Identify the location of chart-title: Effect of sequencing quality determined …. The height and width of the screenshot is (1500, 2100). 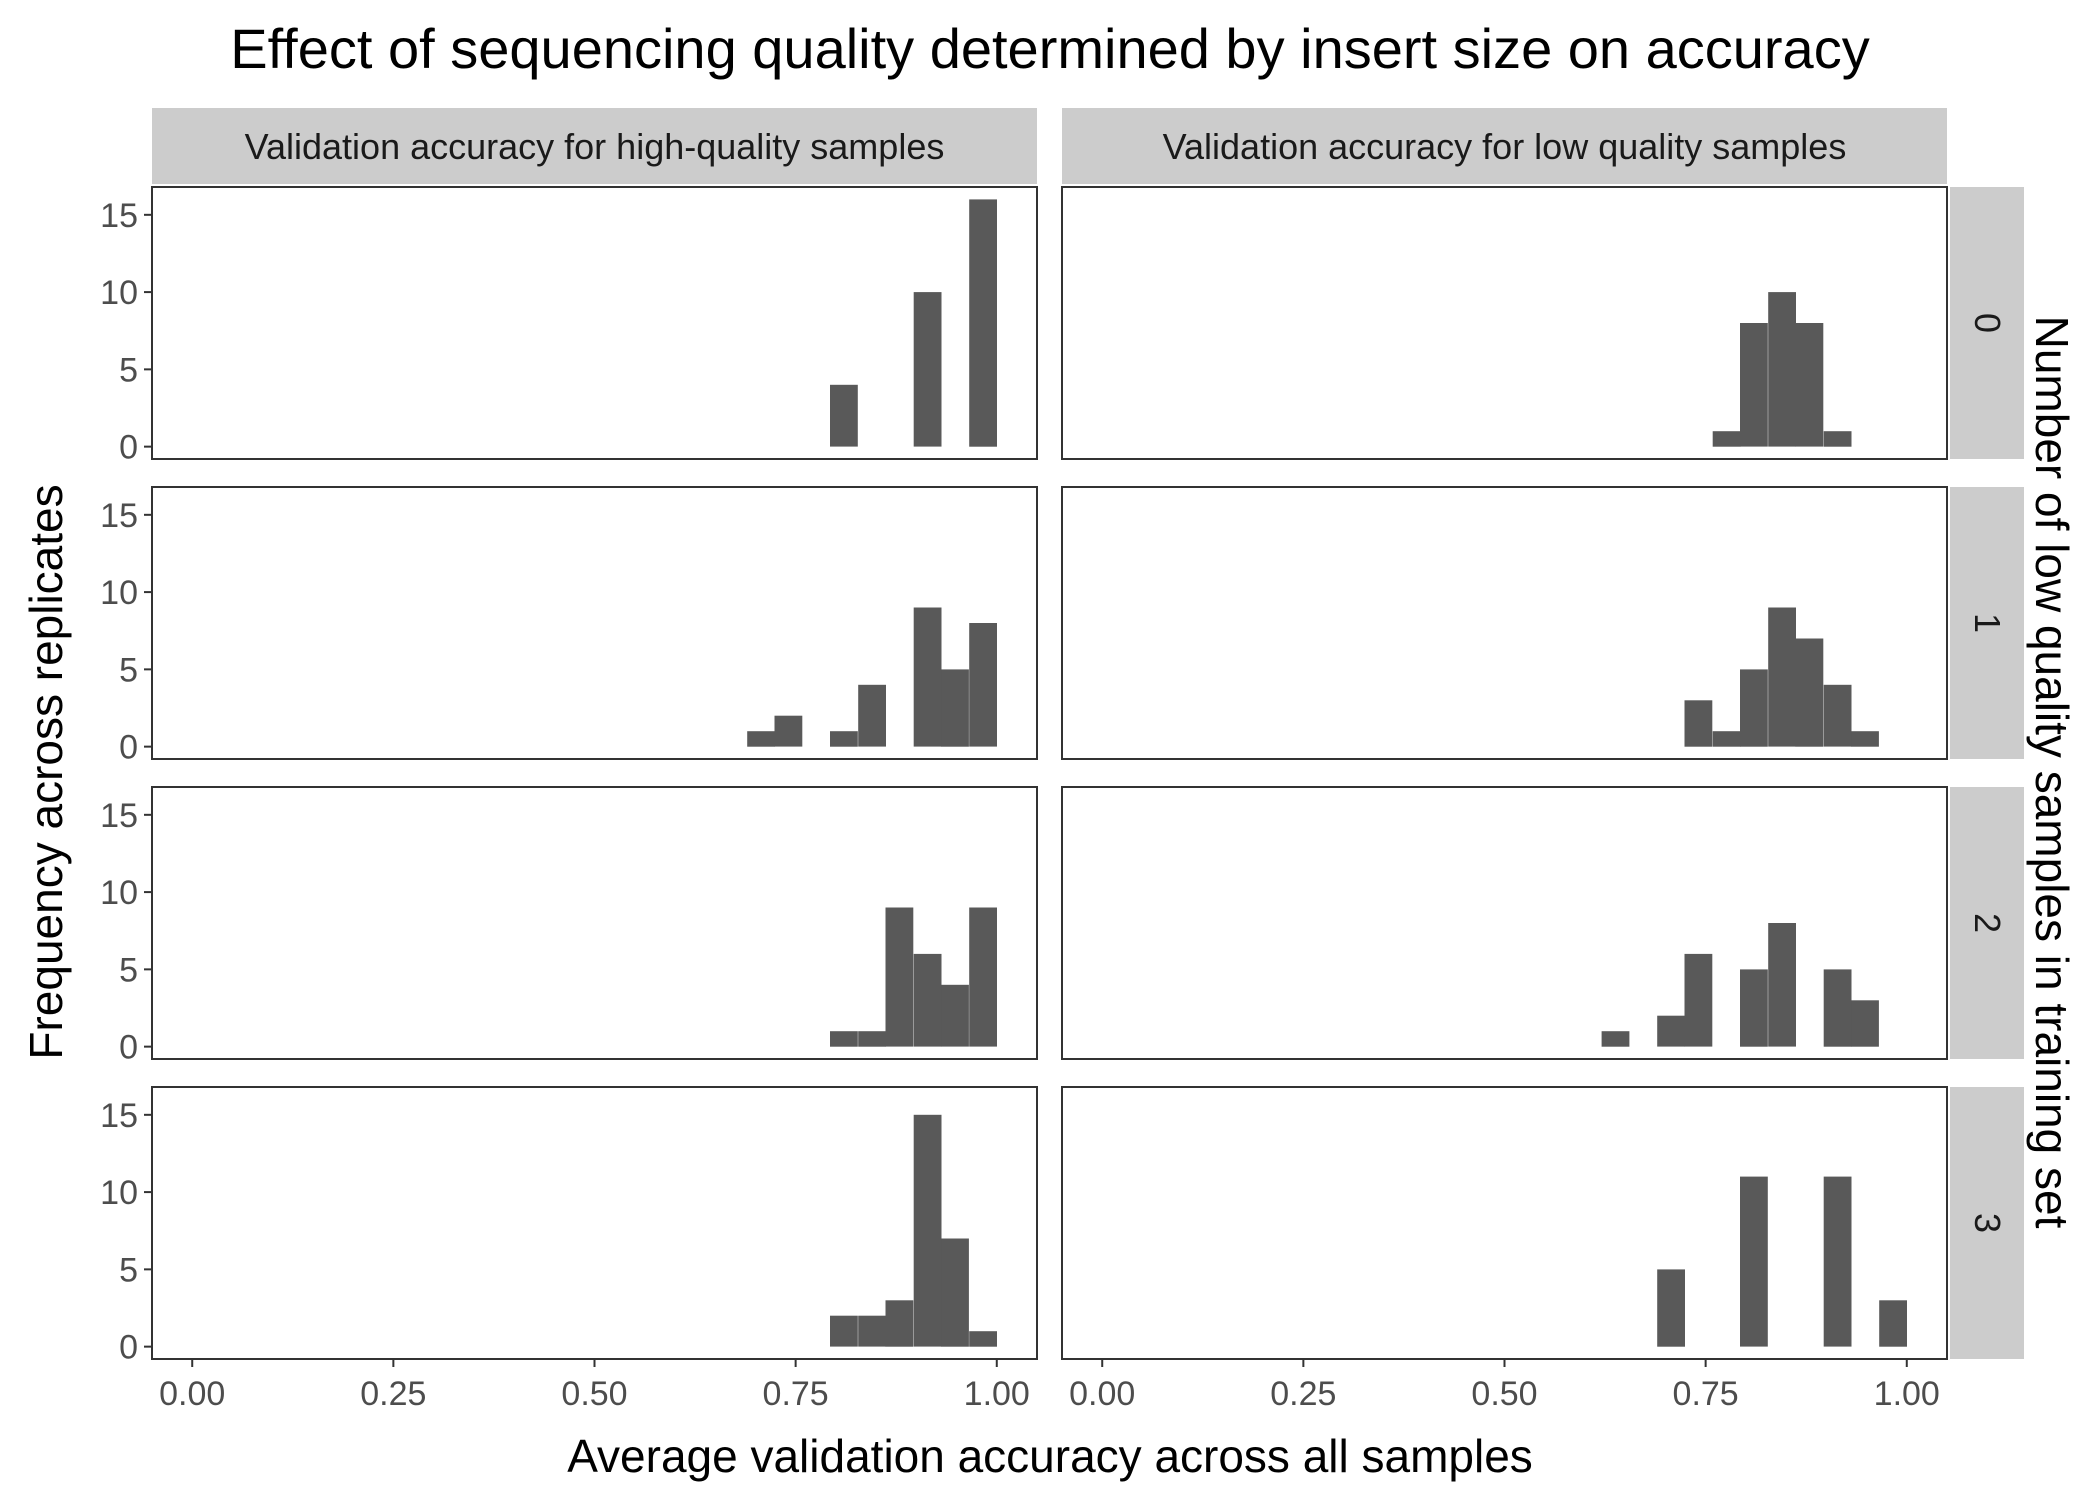
(1049, 48).